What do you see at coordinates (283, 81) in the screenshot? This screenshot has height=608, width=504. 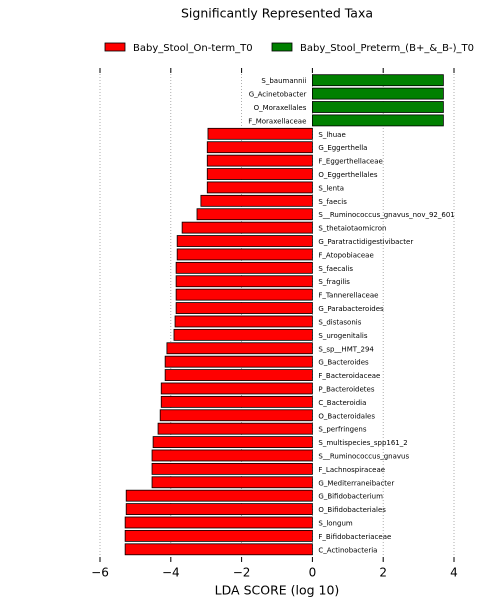 I see `category-label: S_baumannii` at bounding box center [283, 81].